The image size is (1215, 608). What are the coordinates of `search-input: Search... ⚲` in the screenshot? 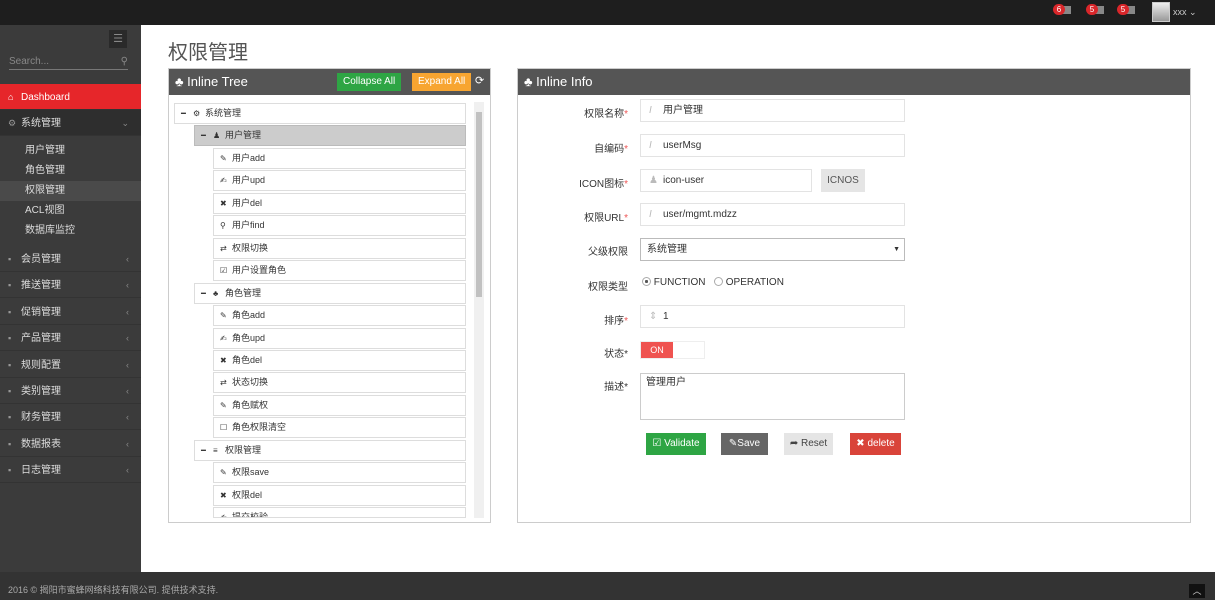 It's located at (68, 63).